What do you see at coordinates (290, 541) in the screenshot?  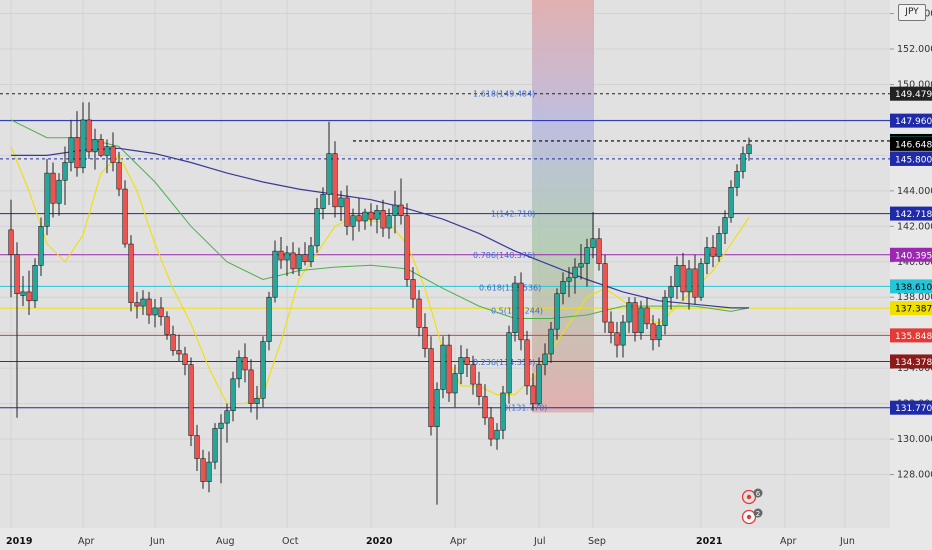 I see `x-tick-label: Oct` at bounding box center [290, 541].